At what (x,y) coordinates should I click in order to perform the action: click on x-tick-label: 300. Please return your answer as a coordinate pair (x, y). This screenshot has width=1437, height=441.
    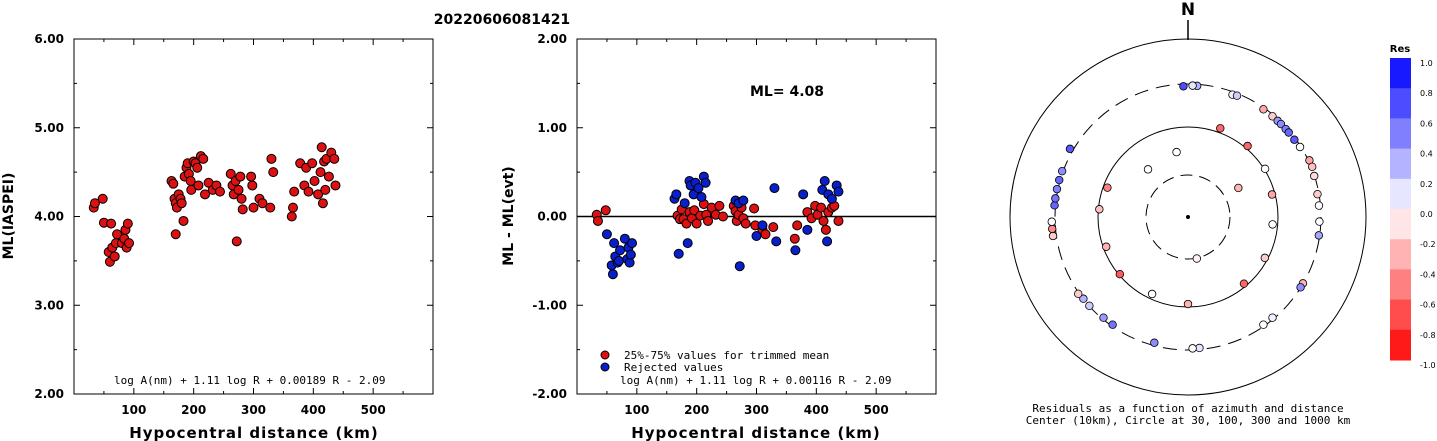
    Looking at the image, I should click on (253, 410).